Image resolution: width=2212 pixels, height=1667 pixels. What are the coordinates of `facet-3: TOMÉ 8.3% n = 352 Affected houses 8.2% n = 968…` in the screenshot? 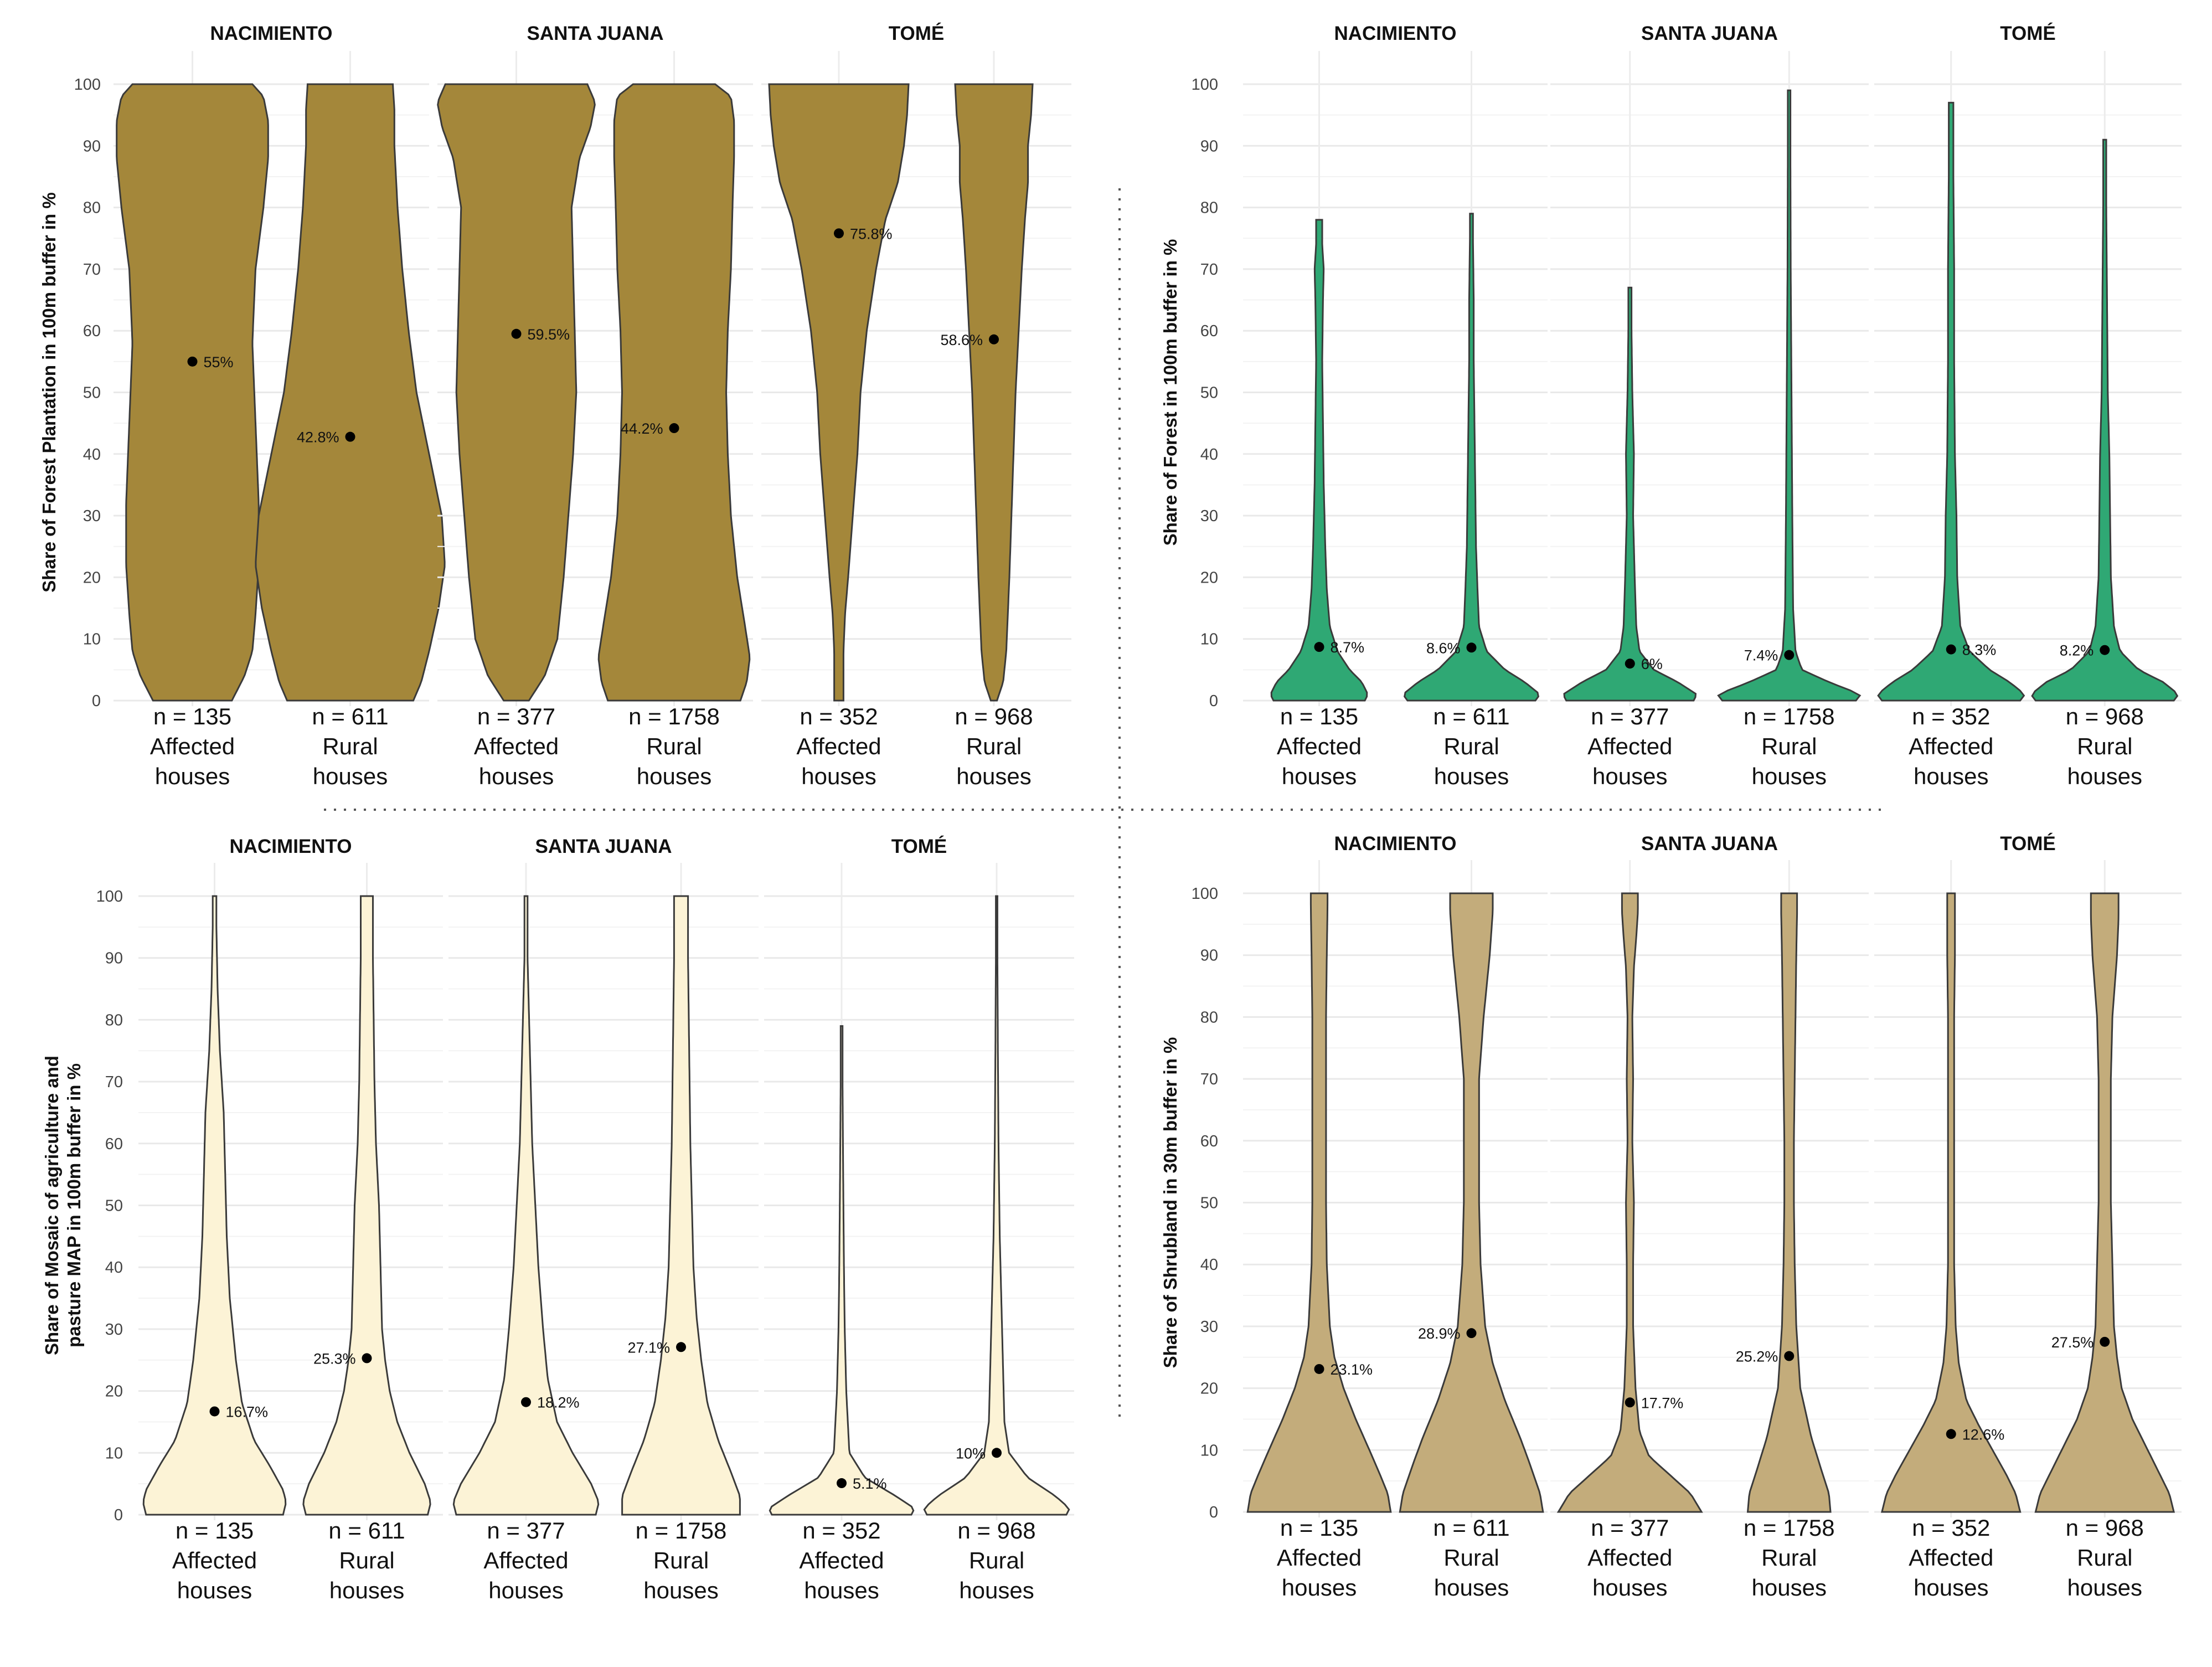 It's located at (2028, 406).